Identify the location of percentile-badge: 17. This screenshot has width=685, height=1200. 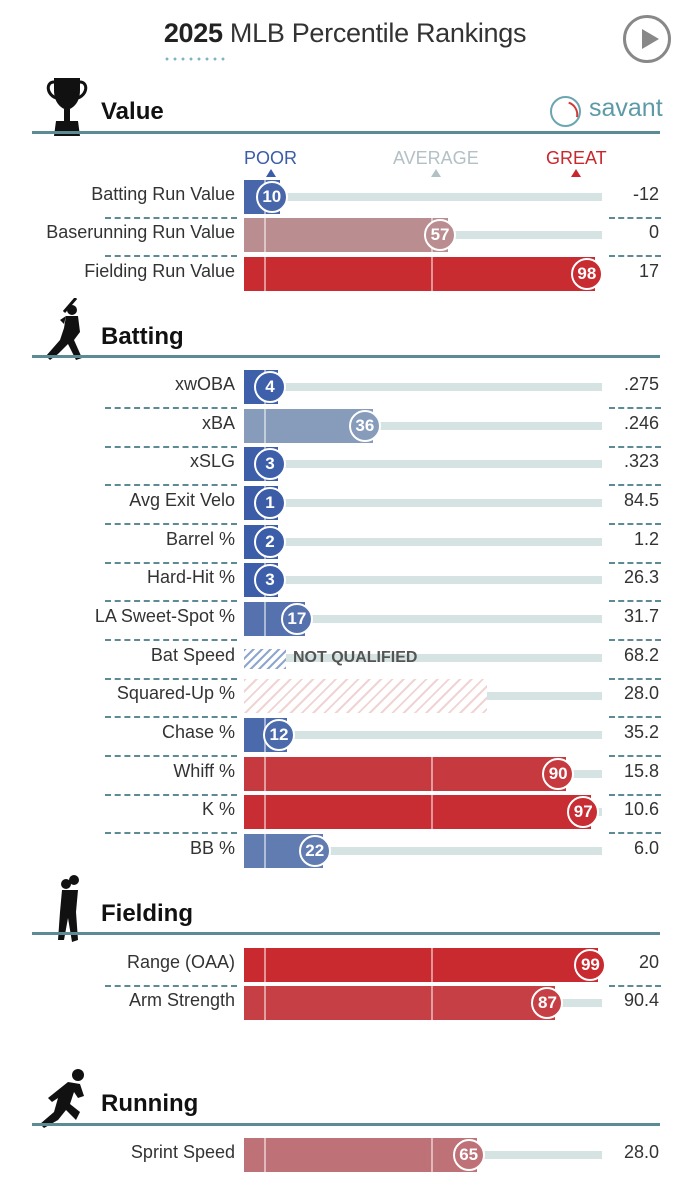
(296, 619).